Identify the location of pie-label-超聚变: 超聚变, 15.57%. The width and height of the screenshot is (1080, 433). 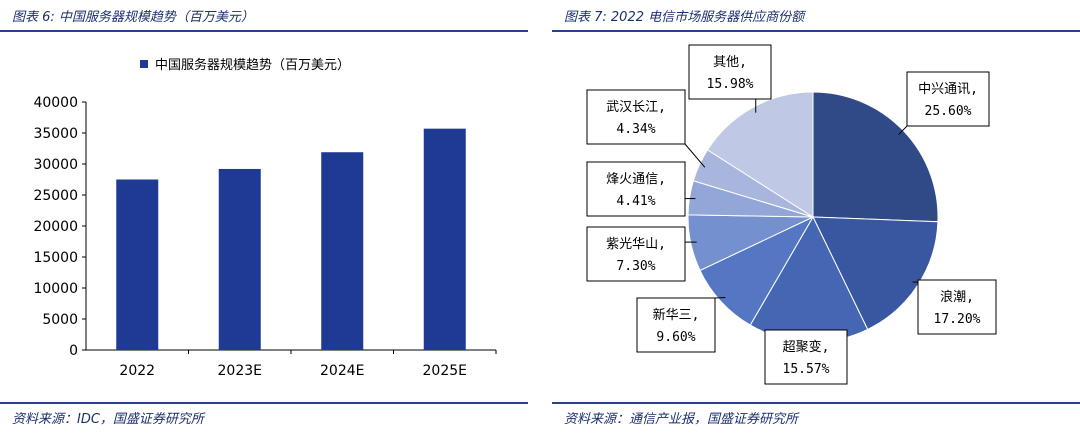
(806, 357).